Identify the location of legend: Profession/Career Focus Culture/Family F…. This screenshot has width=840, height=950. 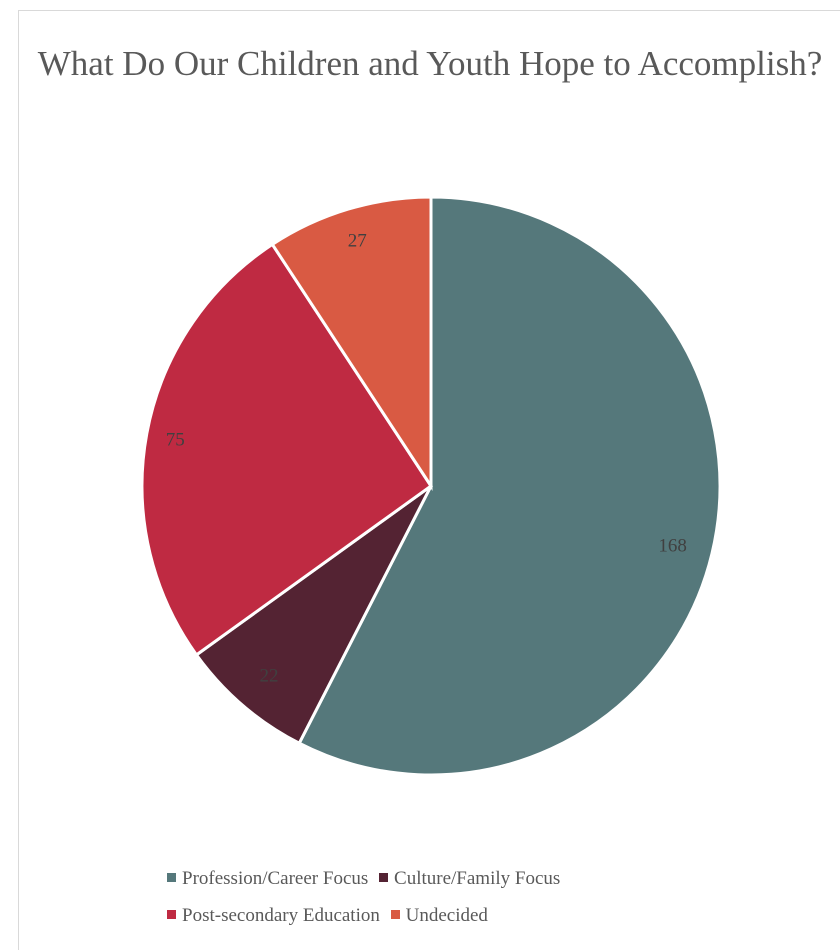
(447, 905).